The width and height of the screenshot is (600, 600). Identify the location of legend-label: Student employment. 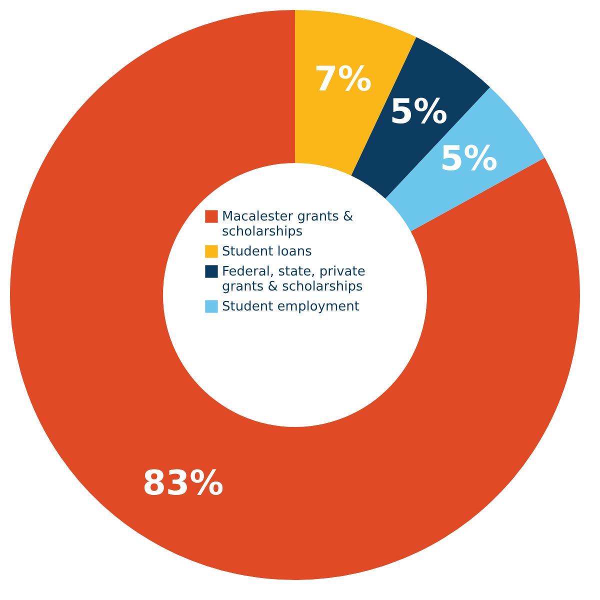
(291, 307).